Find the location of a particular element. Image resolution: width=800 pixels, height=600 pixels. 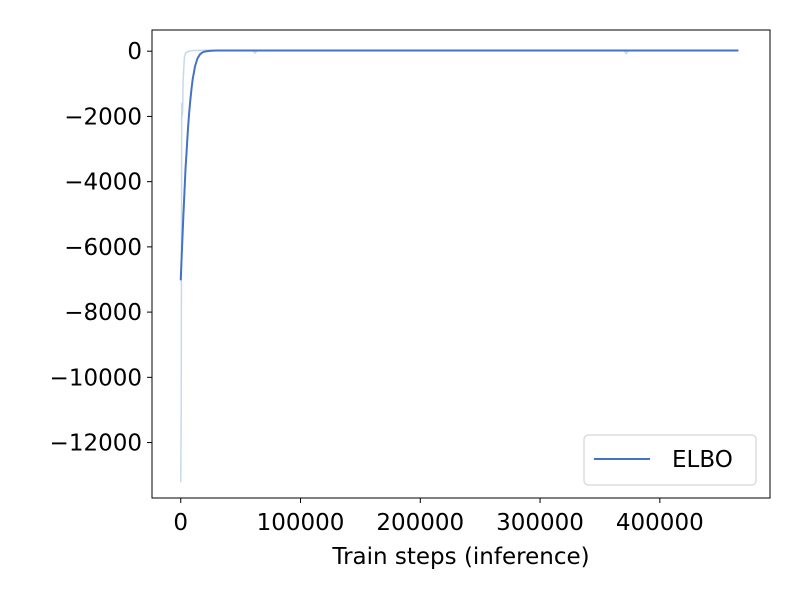

y-tick-label: −8000 is located at coordinates (103, 313).